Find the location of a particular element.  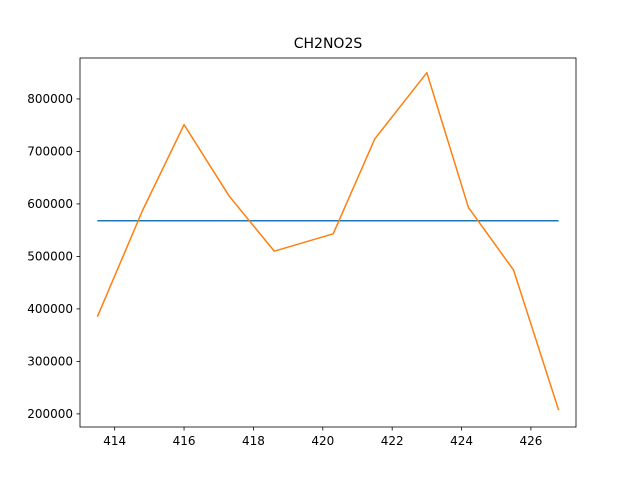

x-tick-label: 426 is located at coordinates (530, 441).